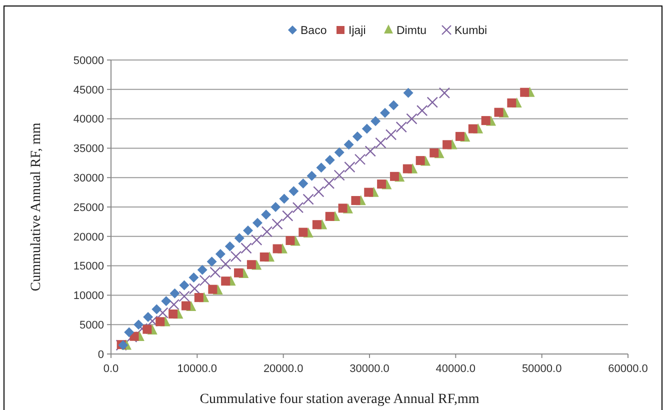 This screenshot has width=664, height=410. Describe the element at coordinates (471, 31) in the screenshot. I see `legend-label: Kumbi` at that location.